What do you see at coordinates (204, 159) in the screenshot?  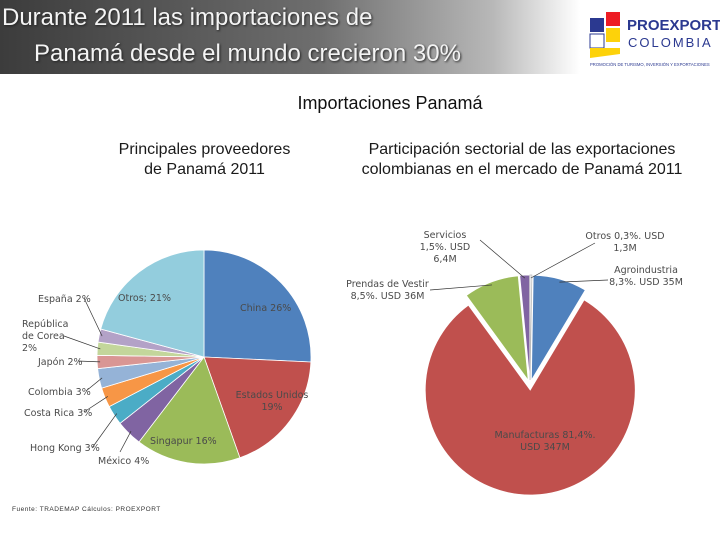 I see `chart-title: Principales proveedores de Panamá 2011` at bounding box center [204, 159].